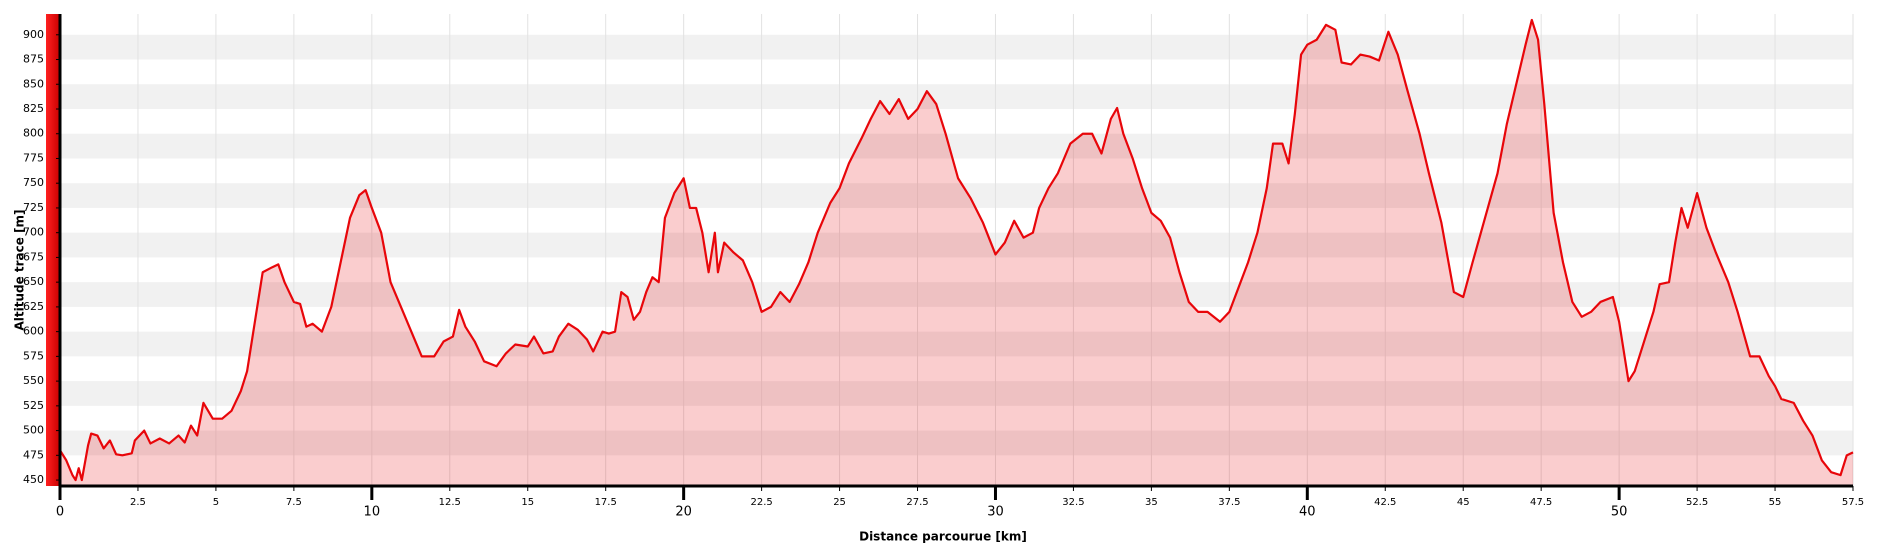 This screenshot has height=543, width=1877. What do you see at coordinates (33, 207) in the screenshot?
I see `y-tick-label: 725` at bounding box center [33, 207].